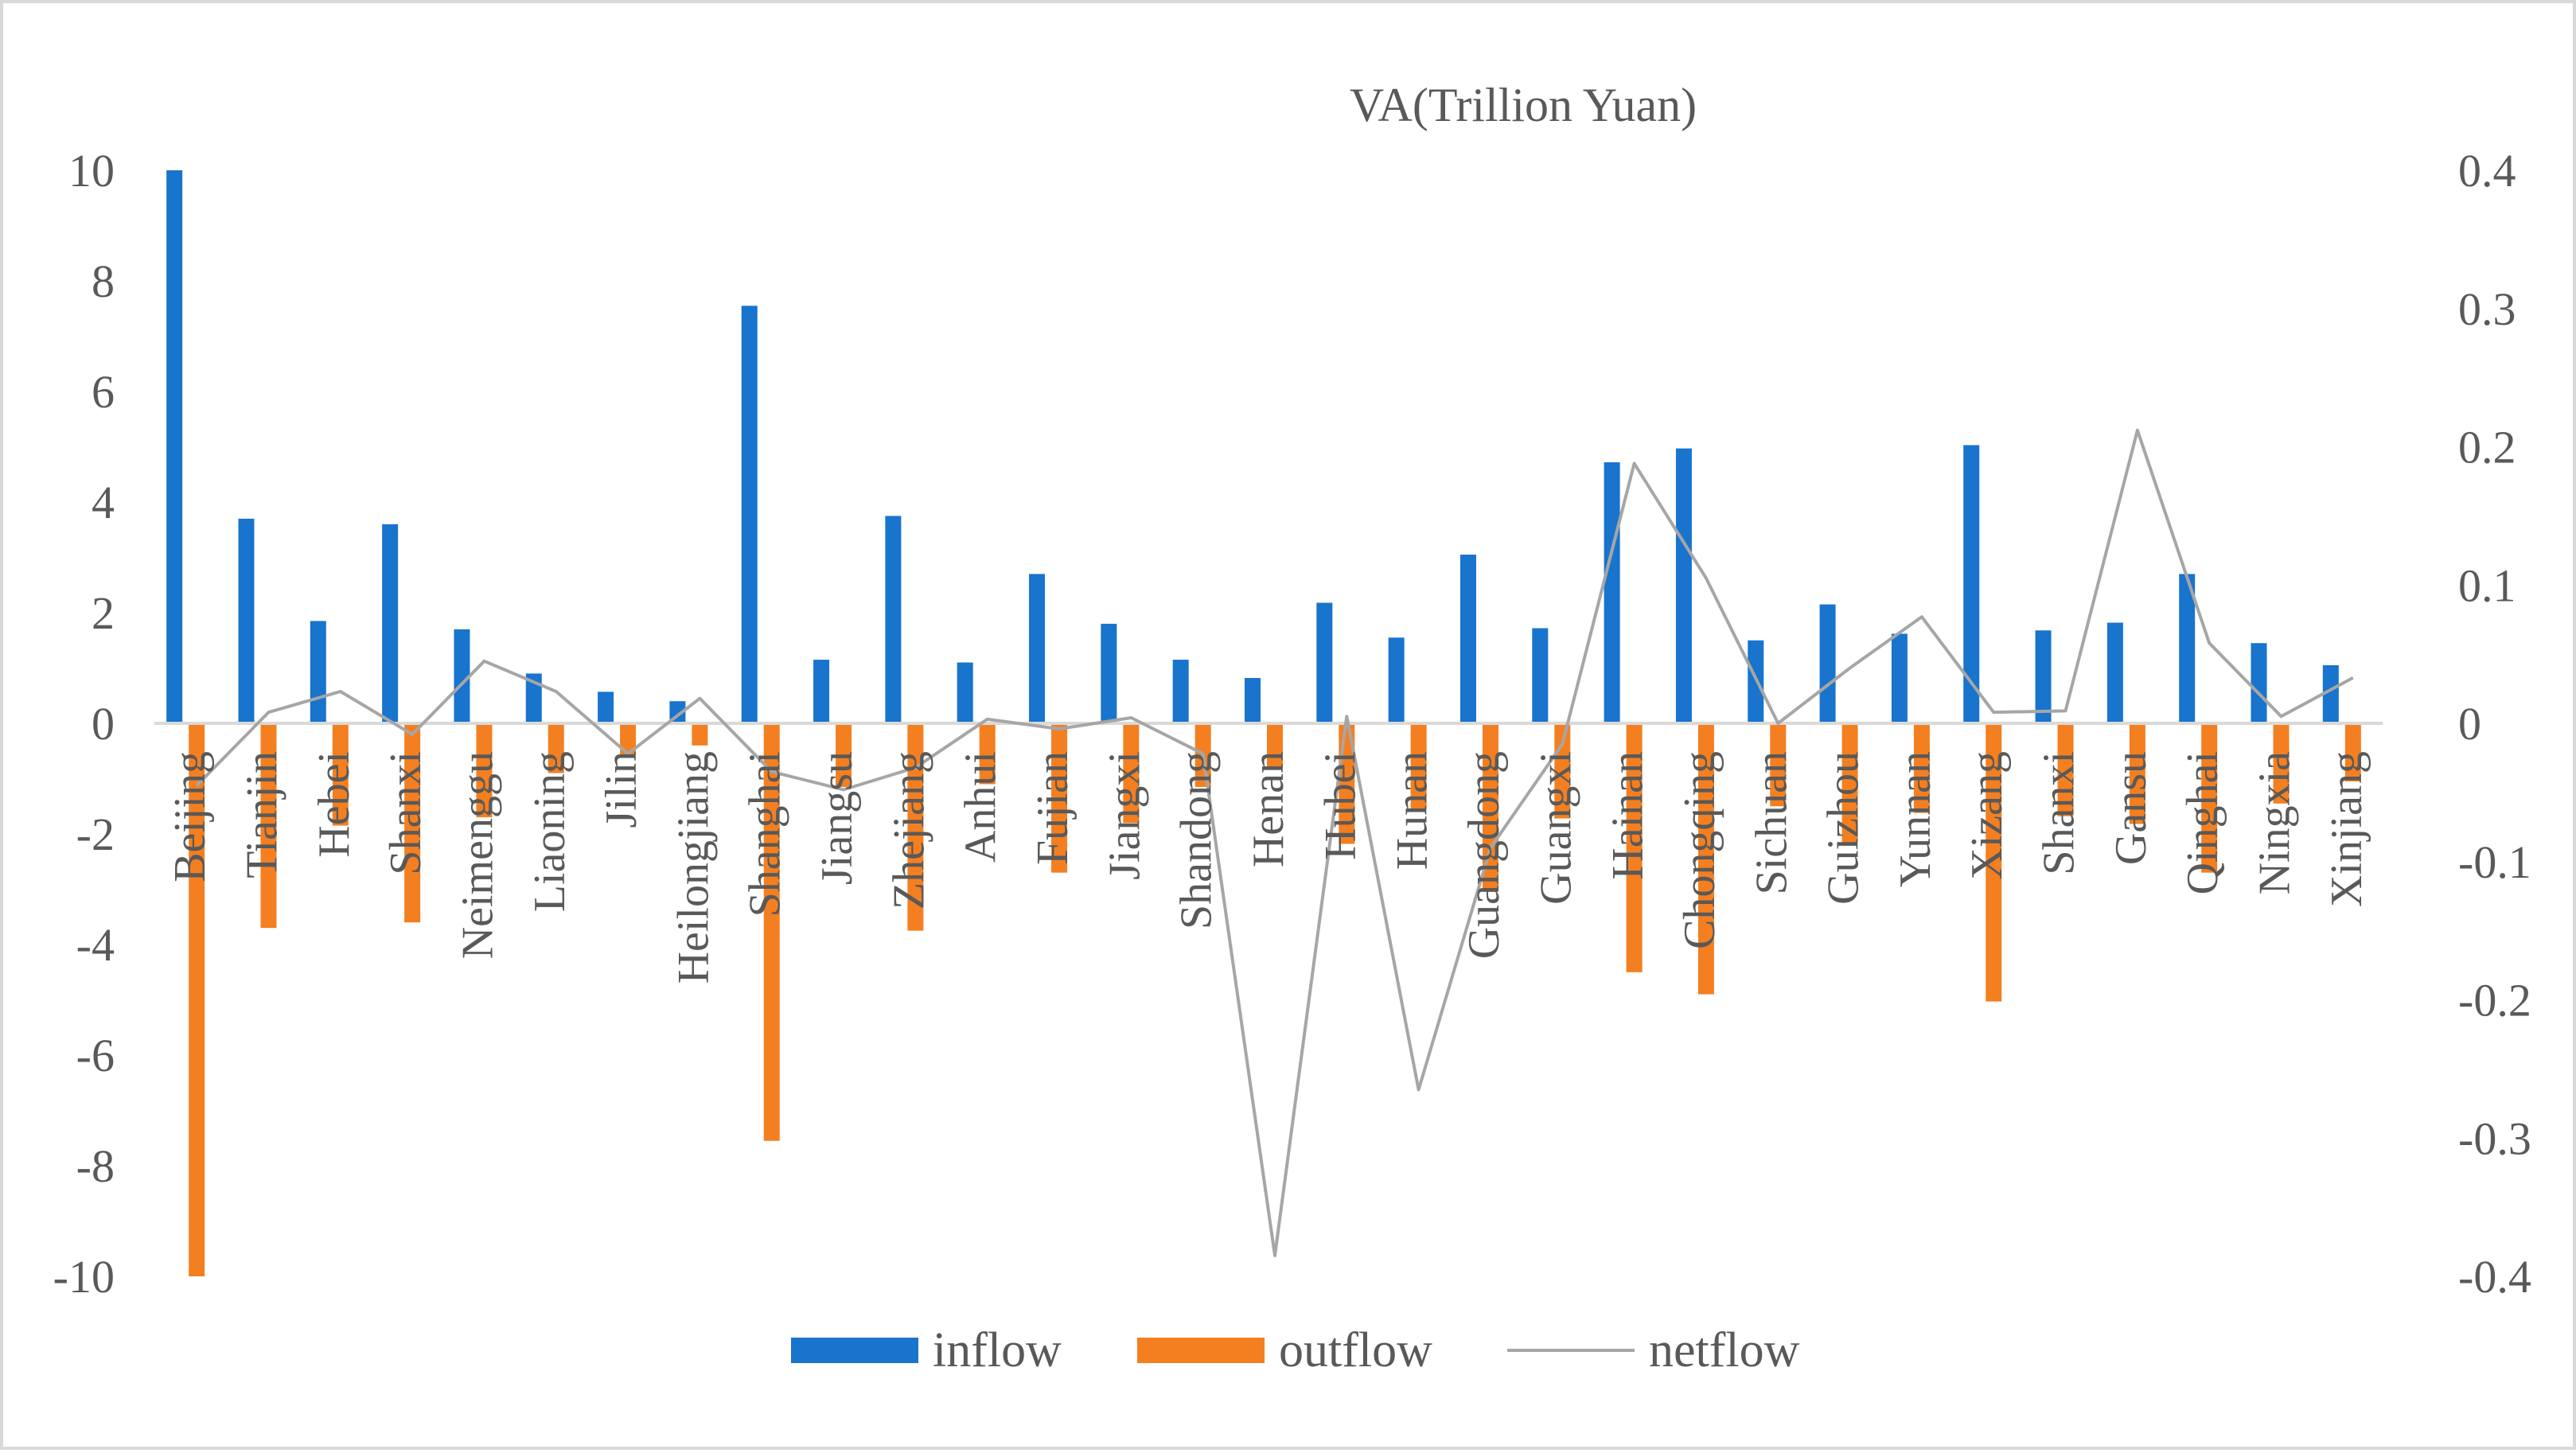  What do you see at coordinates (981, 807) in the screenshot?
I see `category-label: Anhui` at bounding box center [981, 807].